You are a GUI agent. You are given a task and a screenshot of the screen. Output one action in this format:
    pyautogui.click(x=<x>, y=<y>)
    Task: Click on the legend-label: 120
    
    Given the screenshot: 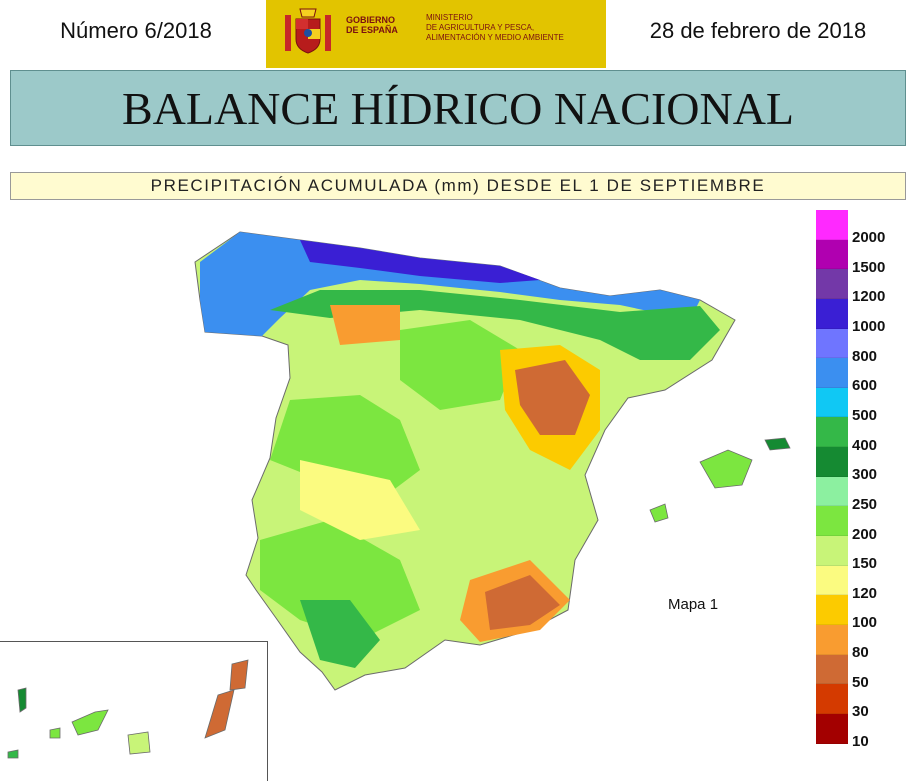 What is the action you would take?
    pyautogui.click(x=865, y=593)
    